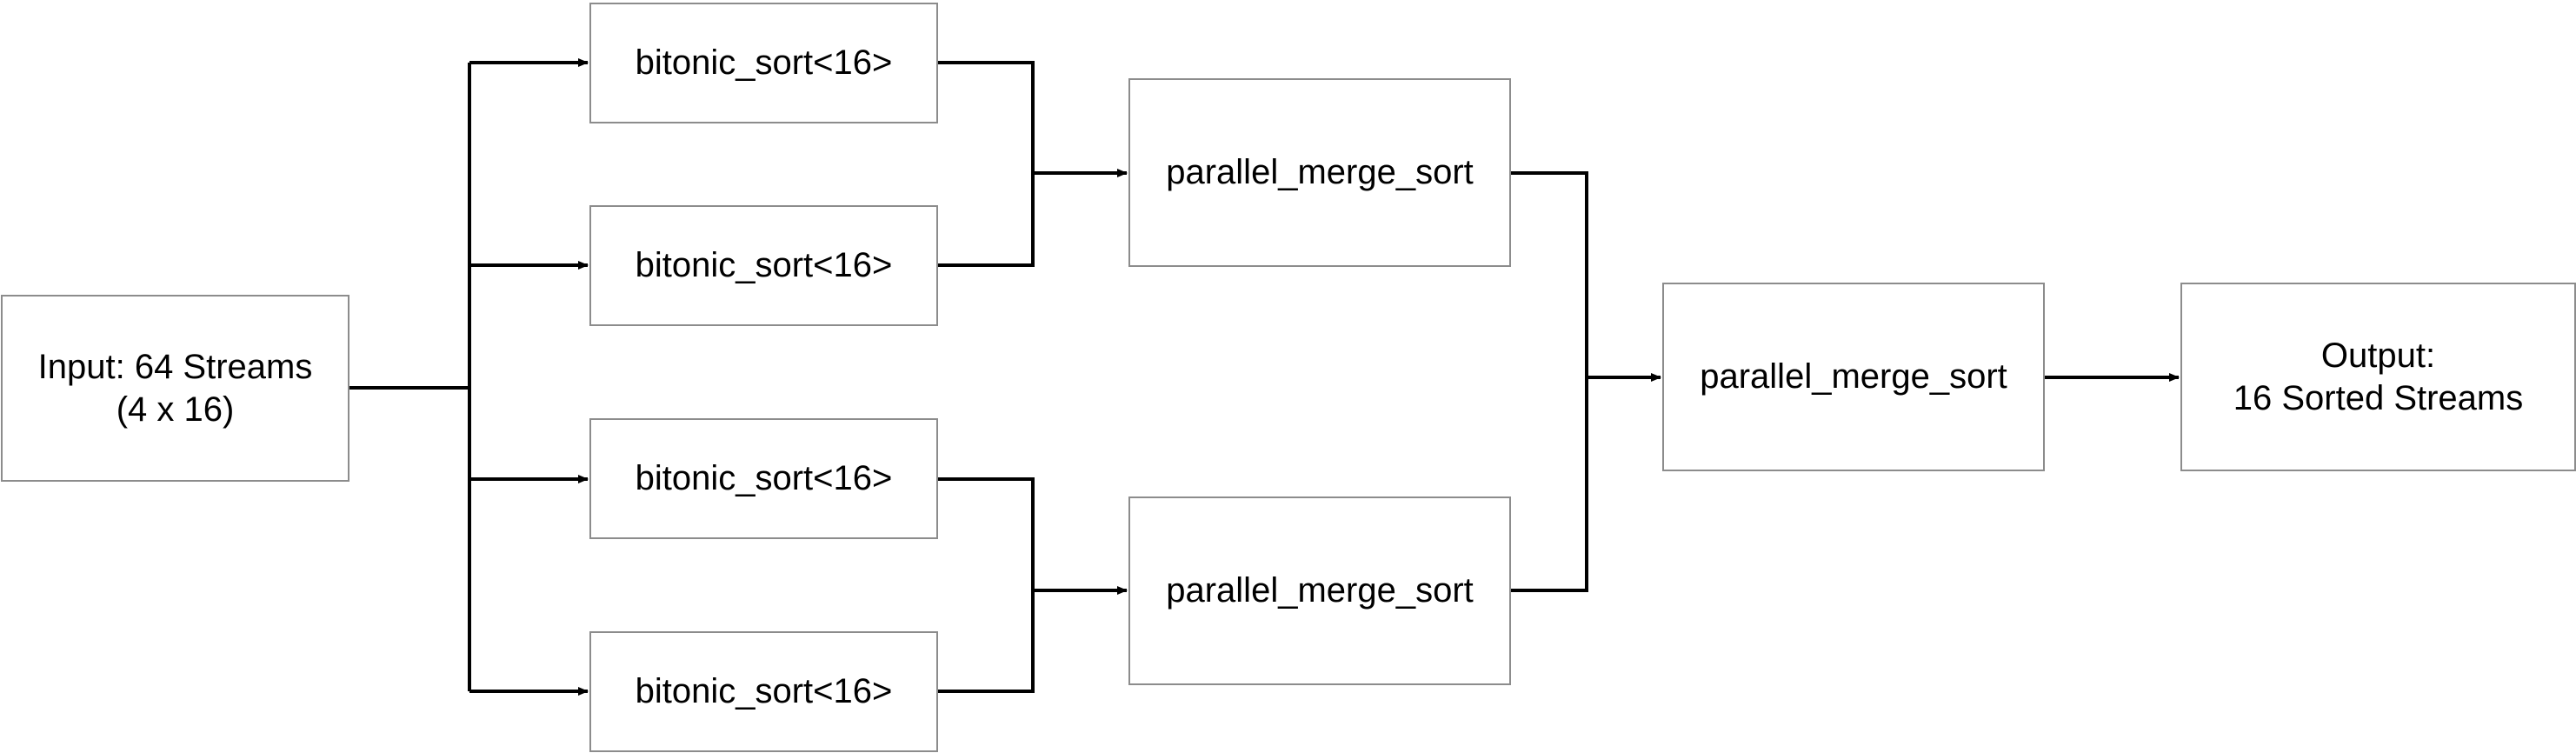  I want to click on output-node-line1: Output:, so click(2378, 356).